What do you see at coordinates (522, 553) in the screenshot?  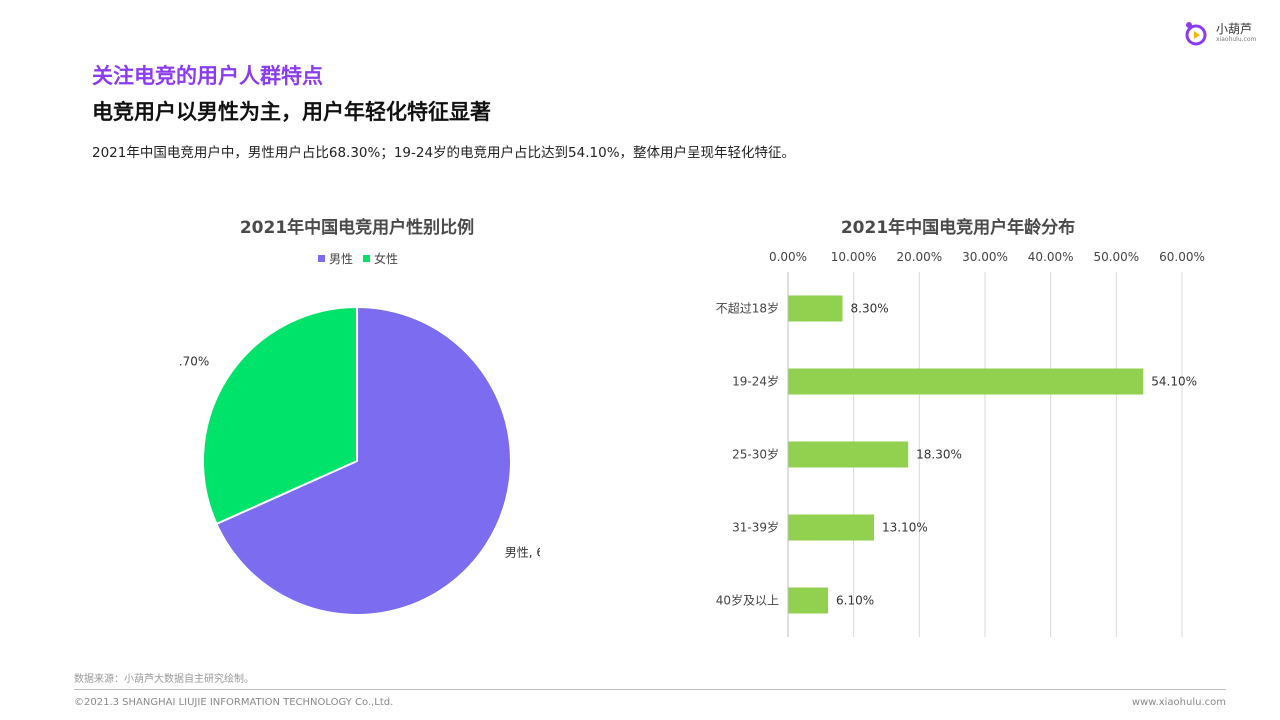 I see `pie-label-male: 男性, 68.30%` at bounding box center [522, 553].